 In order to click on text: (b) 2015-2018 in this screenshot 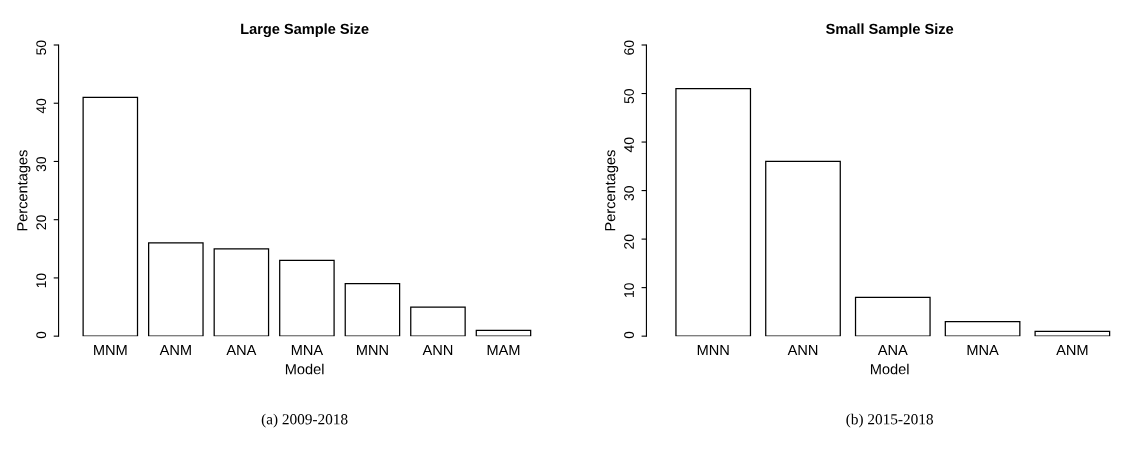, I will do `click(889, 420)`.